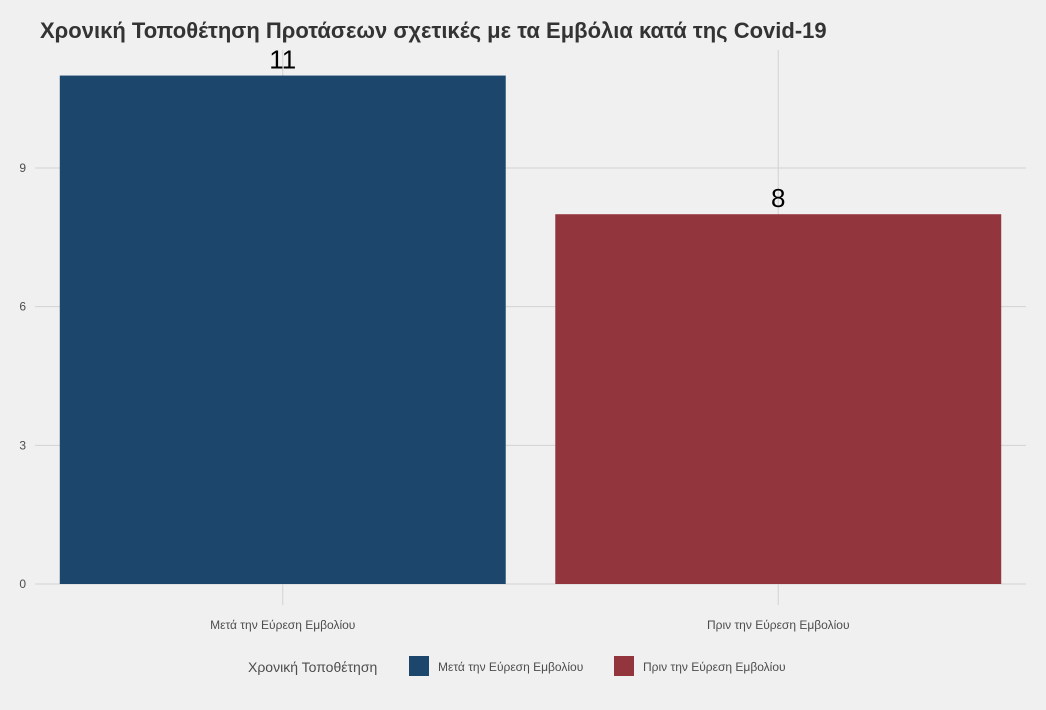  What do you see at coordinates (778, 198) in the screenshot?
I see `bar-value-label: 8` at bounding box center [778, 198].